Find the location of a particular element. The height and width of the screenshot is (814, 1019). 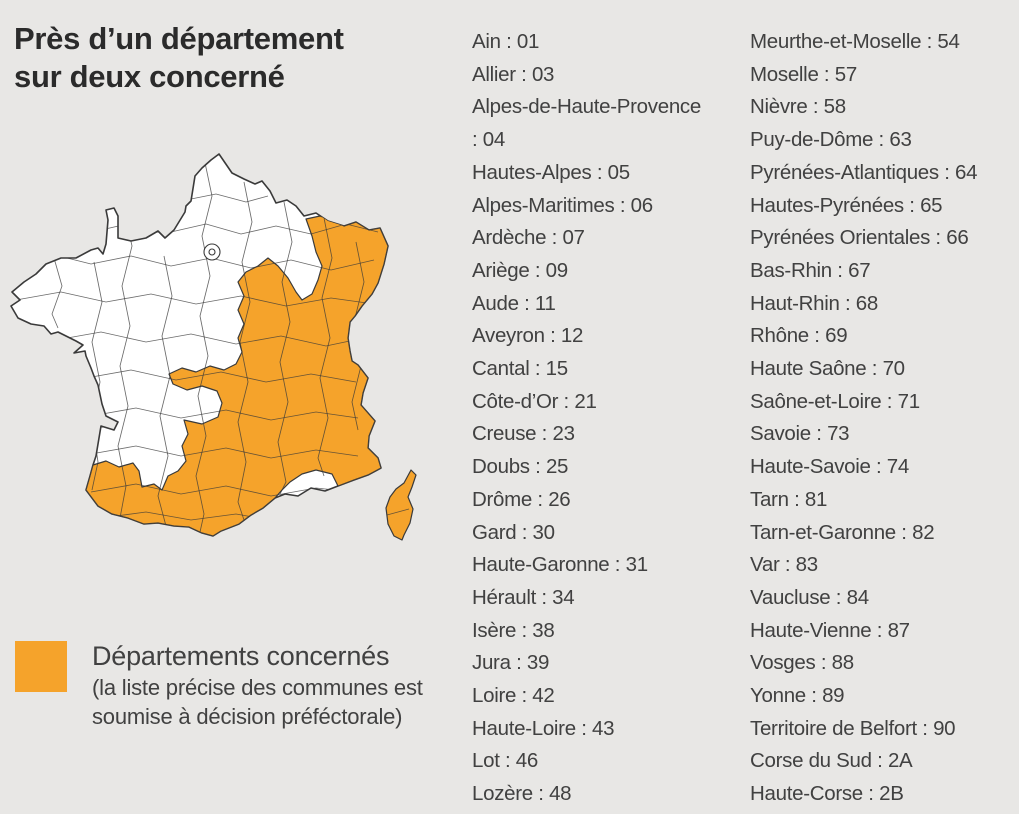

department-entry: Hérault : 34 is located at coordinates (523, 597).